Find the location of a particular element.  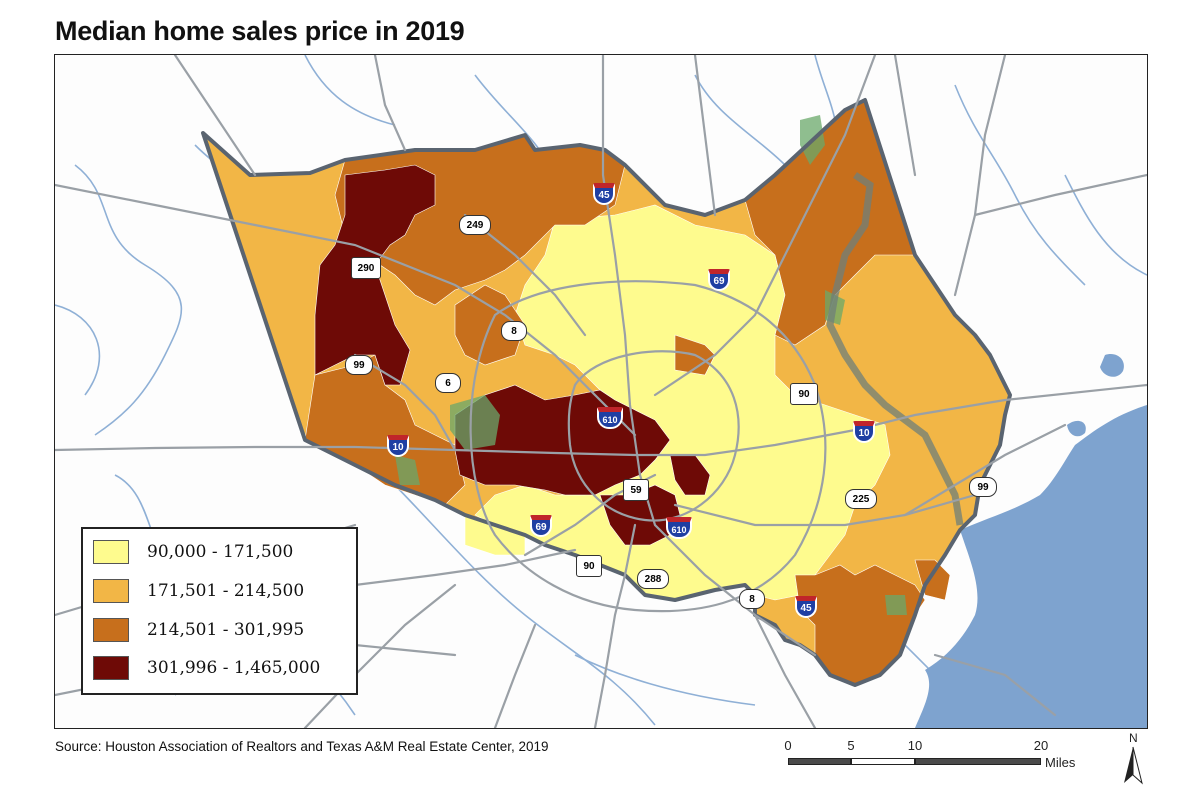

north-arrow: N is located at coordinates (1133, 759).